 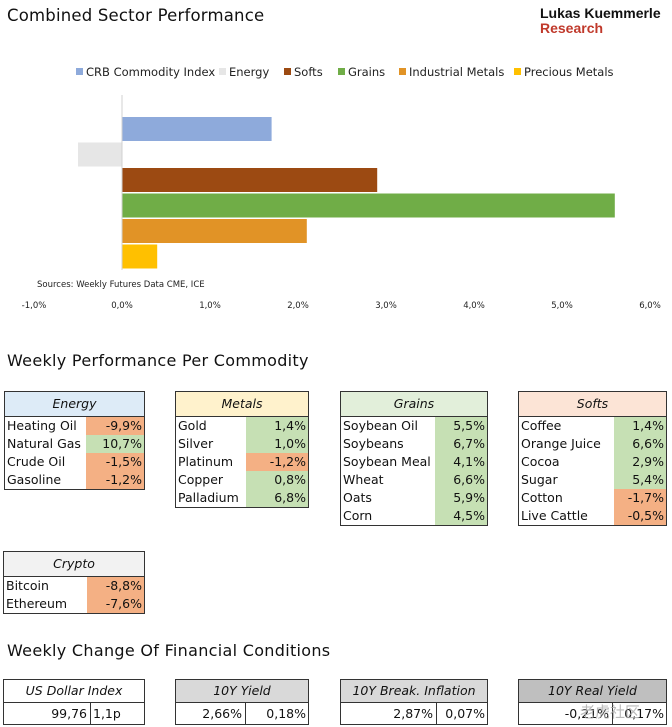 I want to click on grains-row-value: 6,7%, so click(x=461, y=444).